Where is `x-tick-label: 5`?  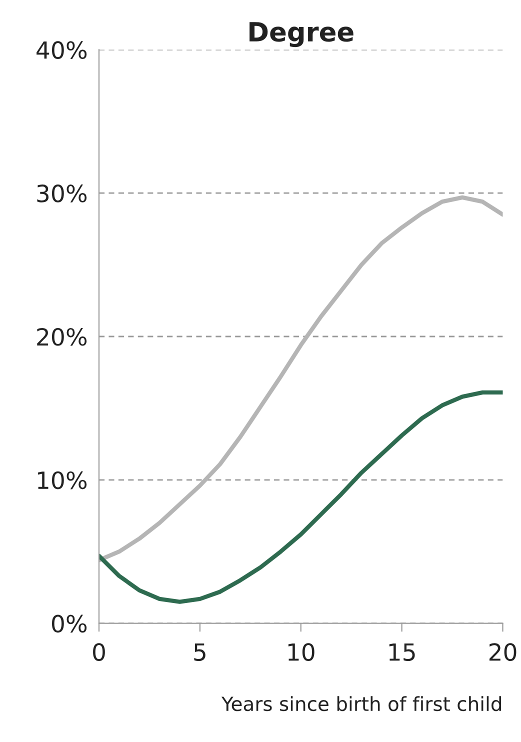
x-tick-label: 5 is located at coordinates (200, 652).